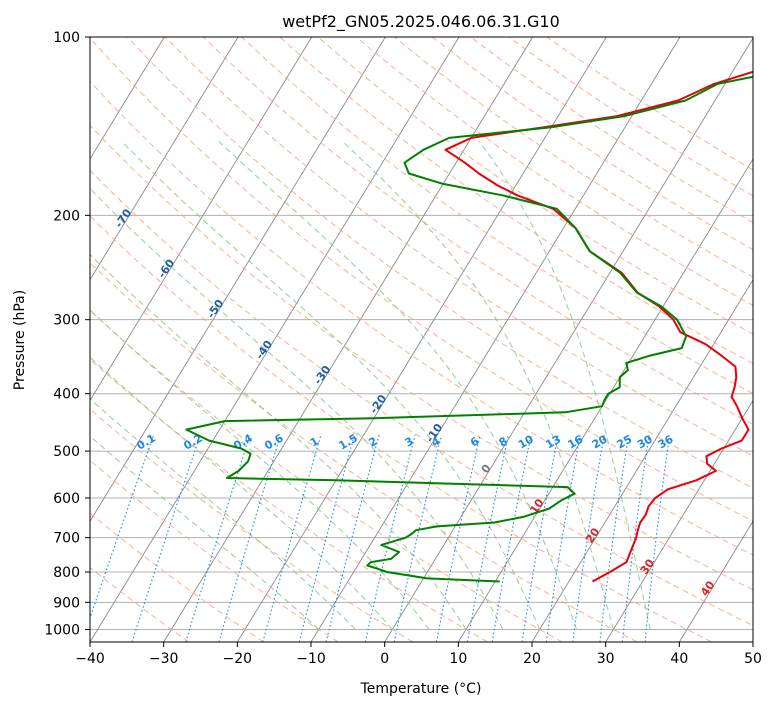 This screenshot has height=712, width=775. What do you see at coordinates (679, 659) in the screenshot?
I see `x-tick-label: 40` at bounding box center [679, 659].